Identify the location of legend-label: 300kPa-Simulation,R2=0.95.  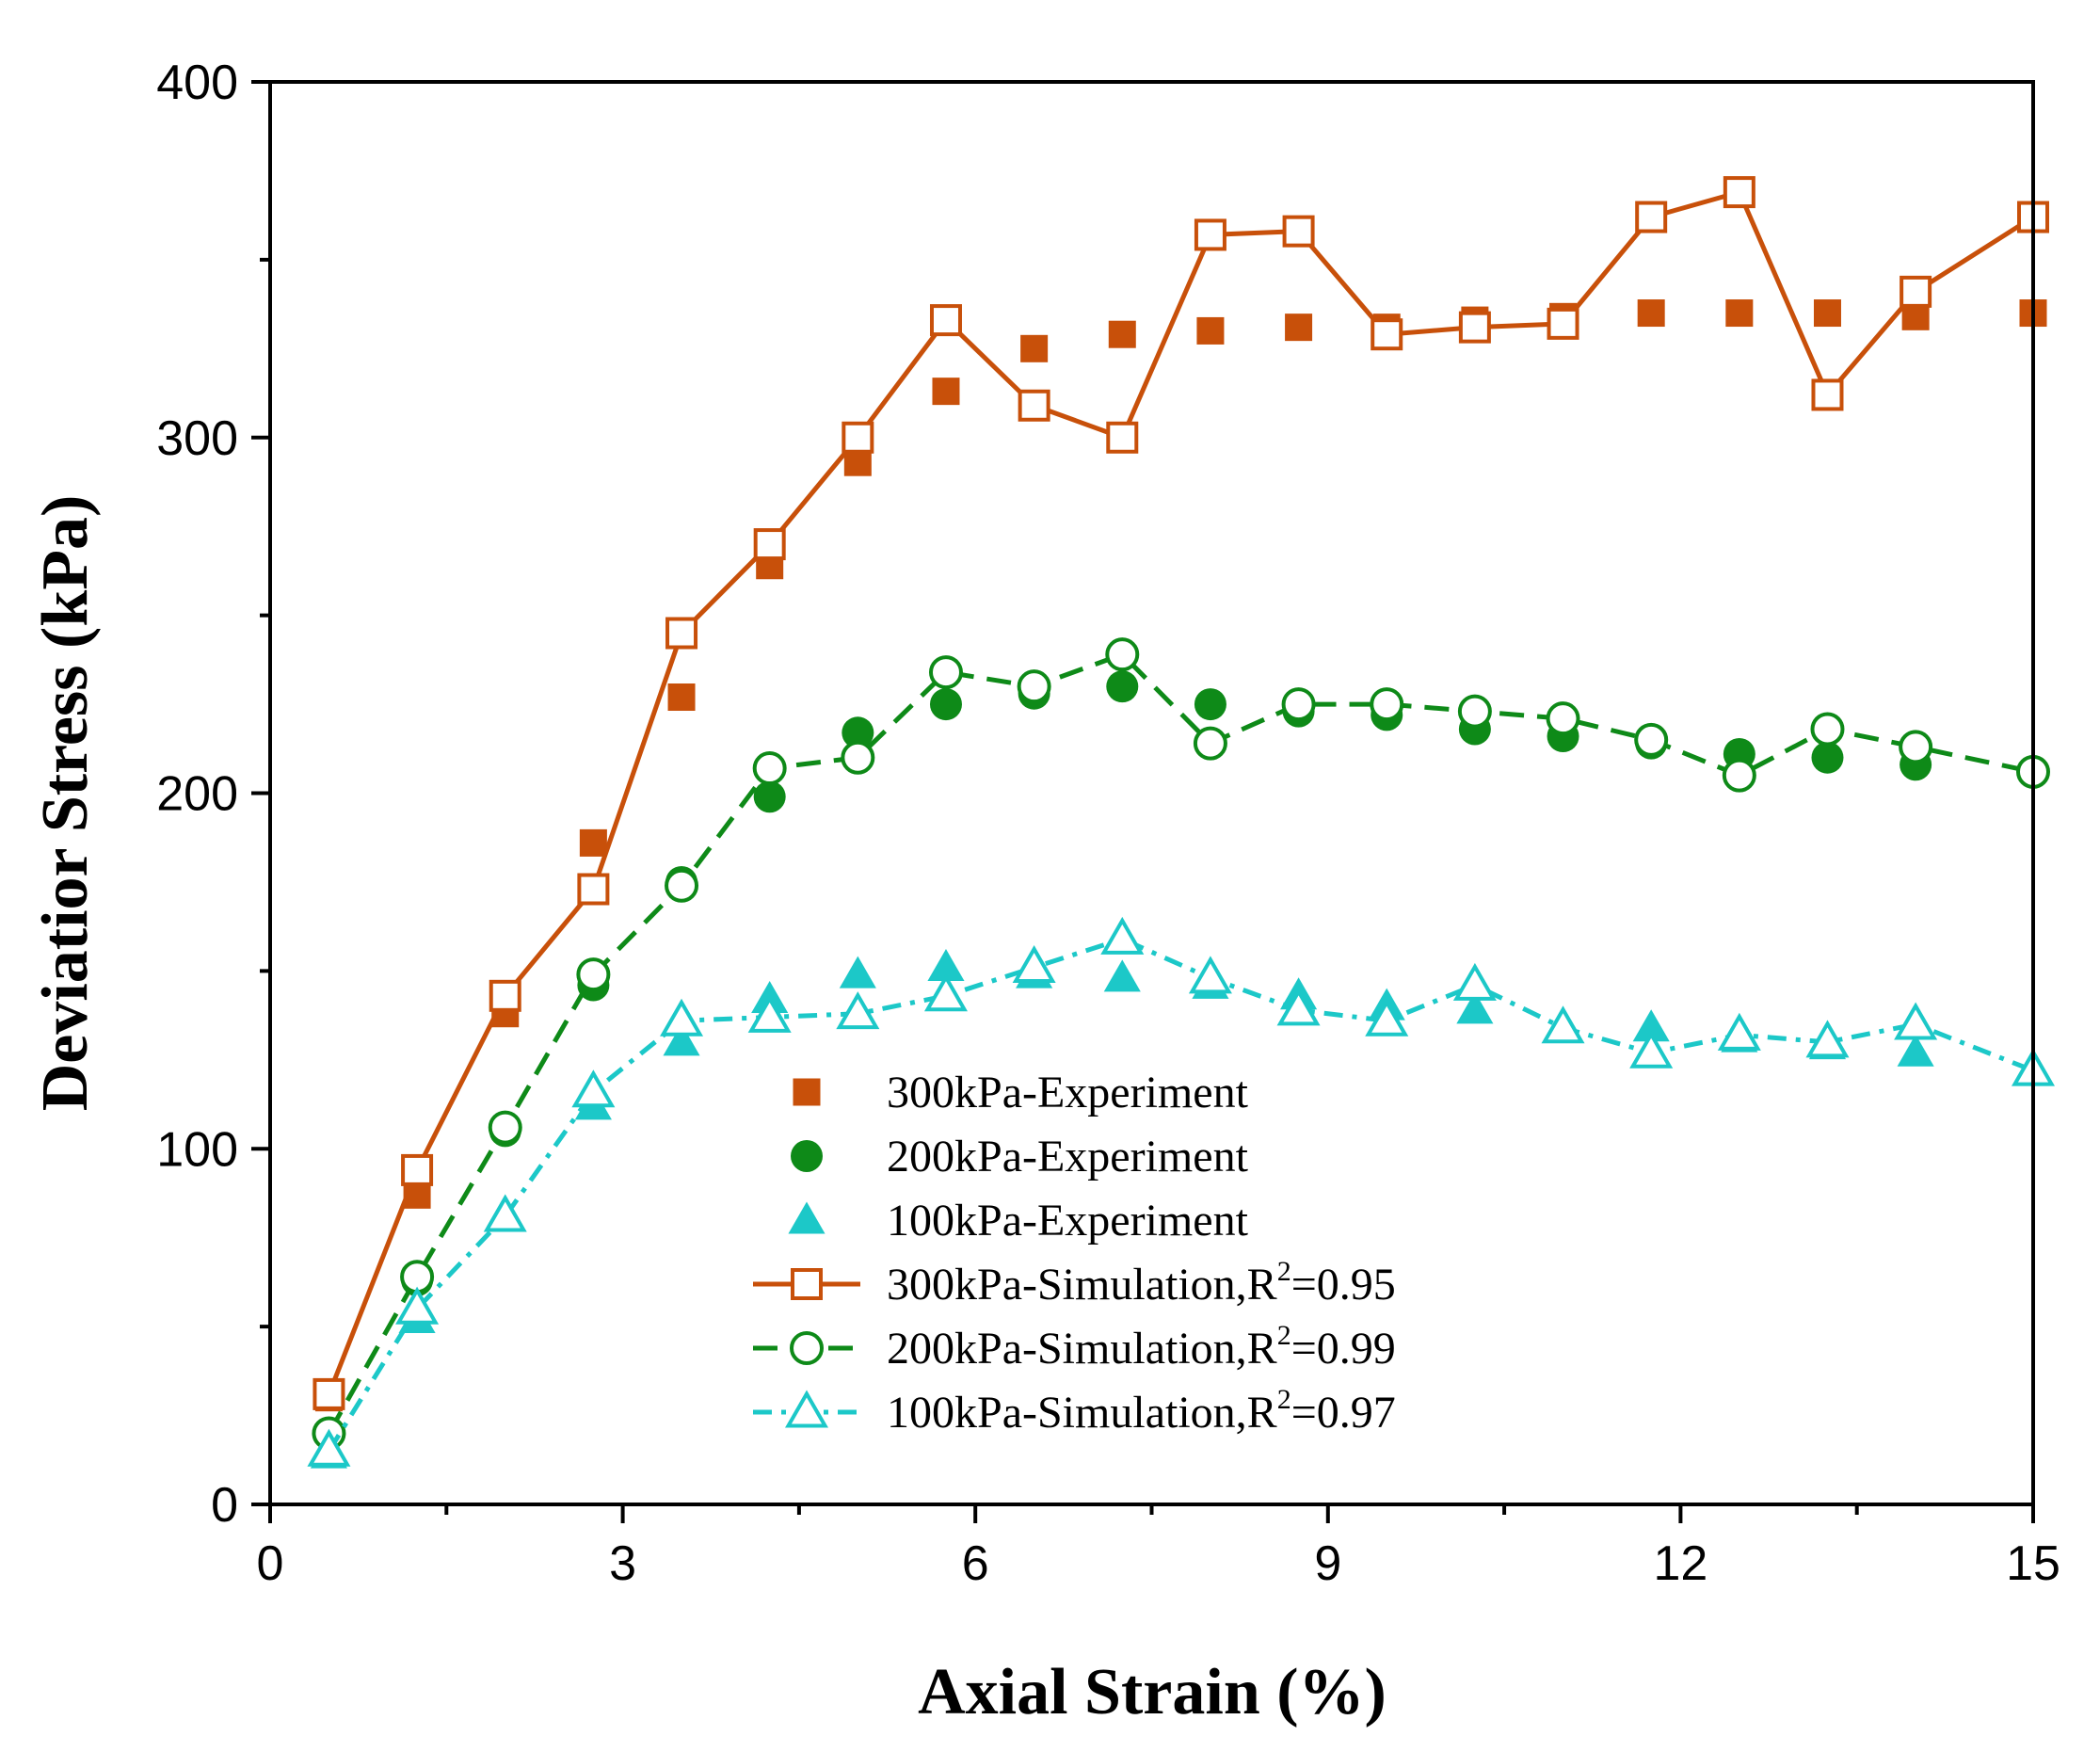
(1141, 1283).